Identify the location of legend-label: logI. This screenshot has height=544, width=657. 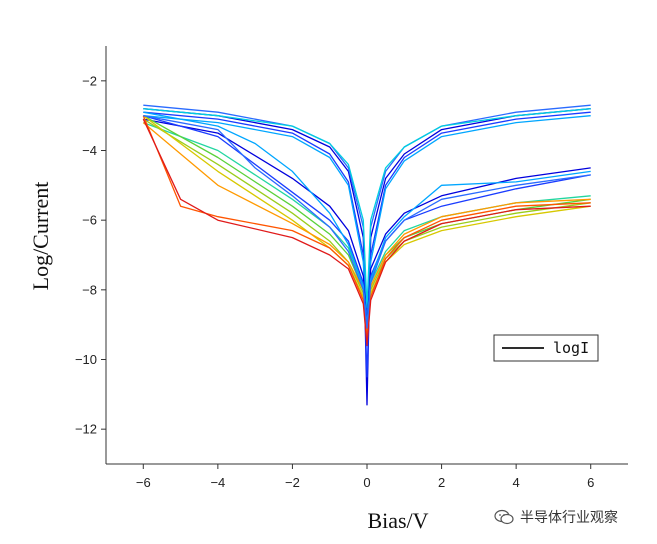
(571, 348).